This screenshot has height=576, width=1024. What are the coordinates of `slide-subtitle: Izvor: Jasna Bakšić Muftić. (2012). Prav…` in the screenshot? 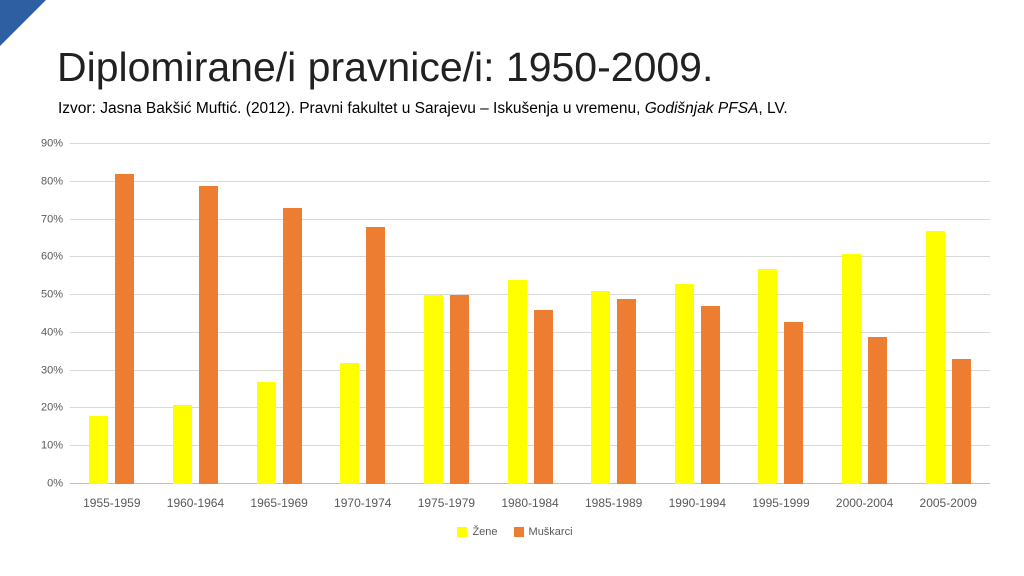 It's located at (423, 109).